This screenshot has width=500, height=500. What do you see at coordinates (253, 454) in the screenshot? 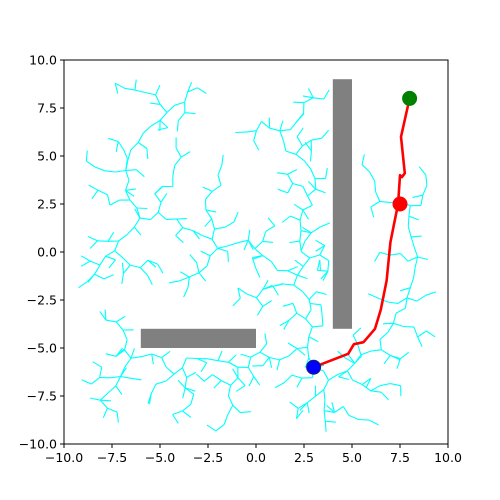
I see `x-axis: −10.0 −7.5 −5.0 −2.5 0.0 2.5 5.0 7.5 10.0` at bounding box center [253, 454].